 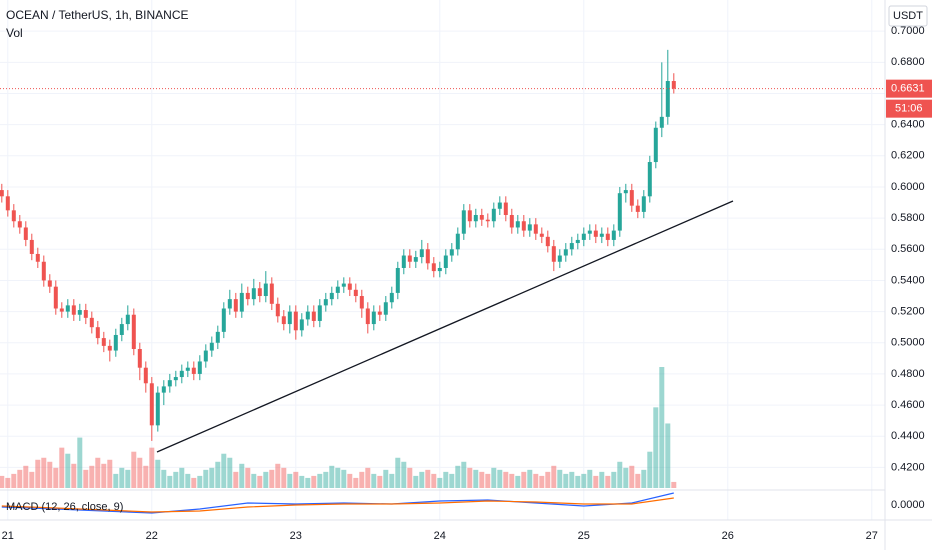 I want to click on y-tick-label: 0.6400, so click(x=908, y=125).